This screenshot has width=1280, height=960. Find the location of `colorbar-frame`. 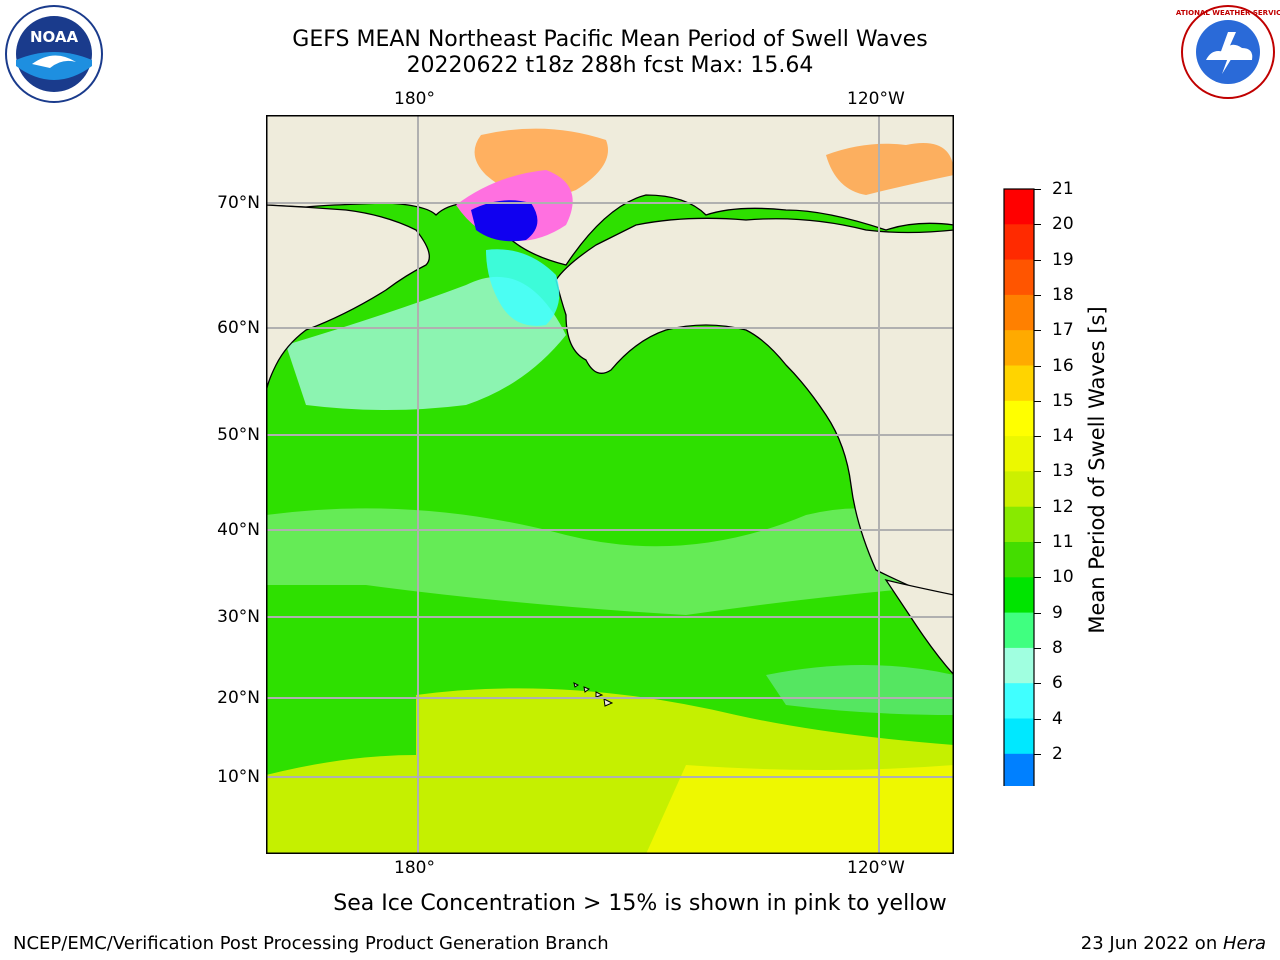

colorbar-frame is located at coordinates (1019, 487).